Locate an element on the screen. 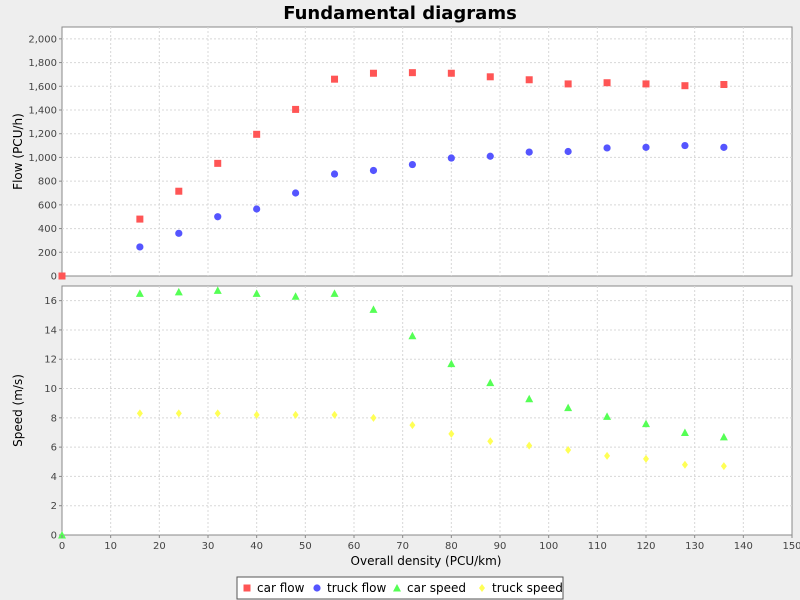 The height and width of the screenshot is (600, 800). x-tick-label: 110 is located at coordinates (597, 546).